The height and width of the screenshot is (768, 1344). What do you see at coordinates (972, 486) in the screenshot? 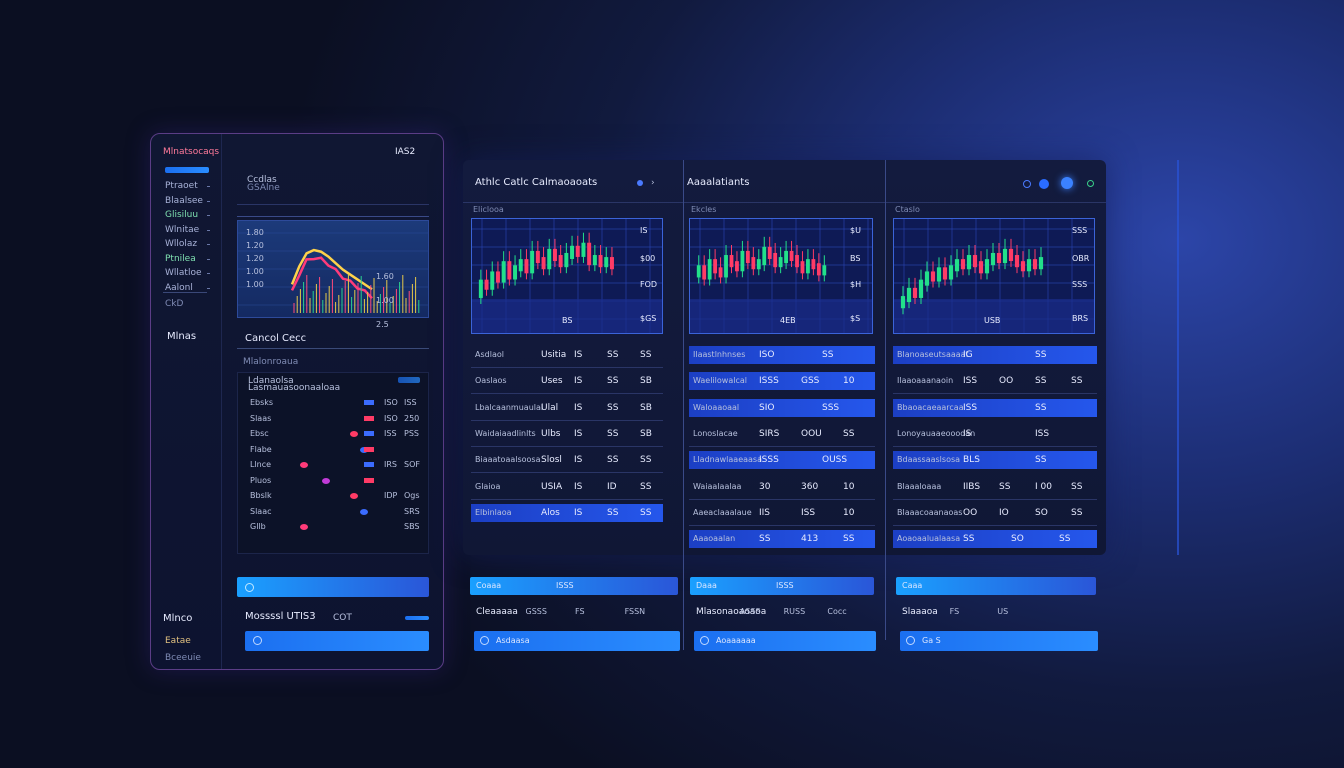
I see `table-cell: IIBS` at bounding box center [972, 486].